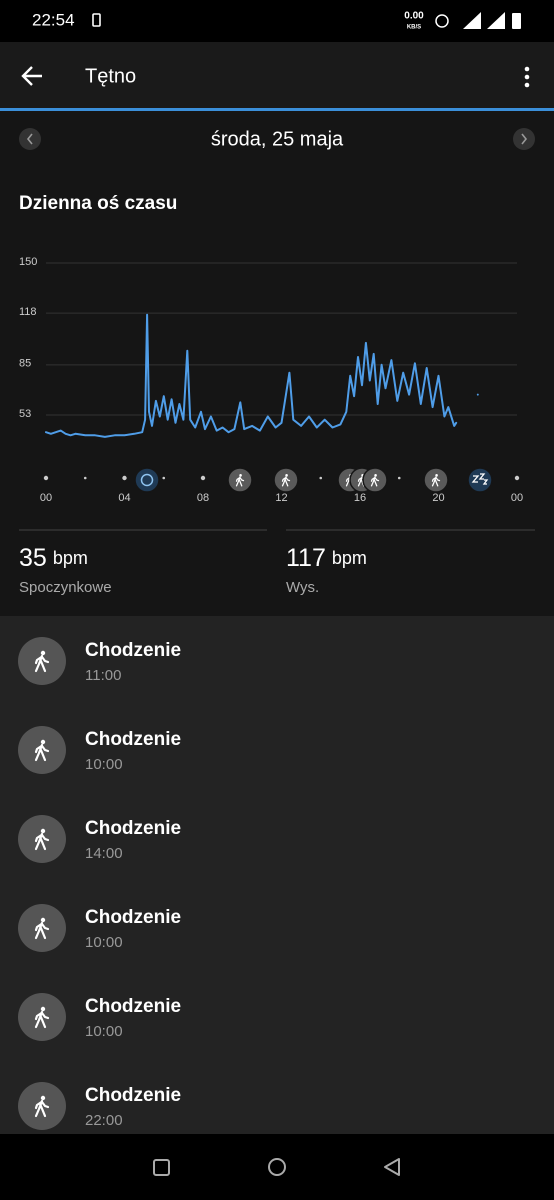 Image resolution: width=554 pixels, height=1200 pixels. Describe the element at coordinates (28, 262) in the screenshot. I see `y-tick-label: 150` at that location.